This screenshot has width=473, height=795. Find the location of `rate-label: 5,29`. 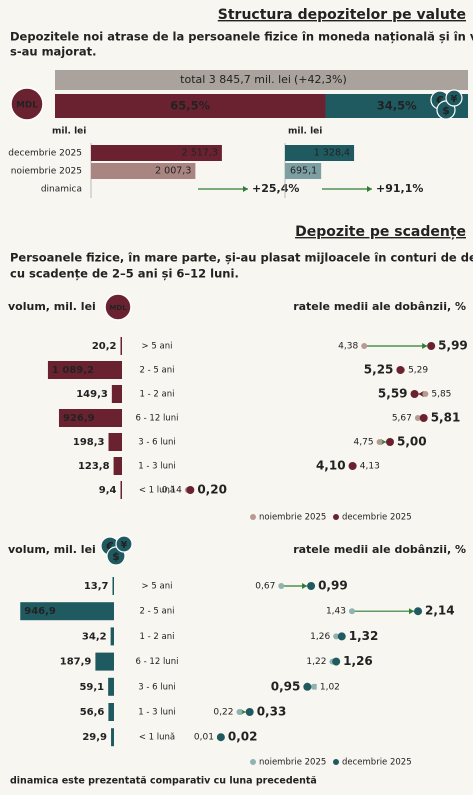

rate-label: 5,29 is located at coordinates (418, 371).